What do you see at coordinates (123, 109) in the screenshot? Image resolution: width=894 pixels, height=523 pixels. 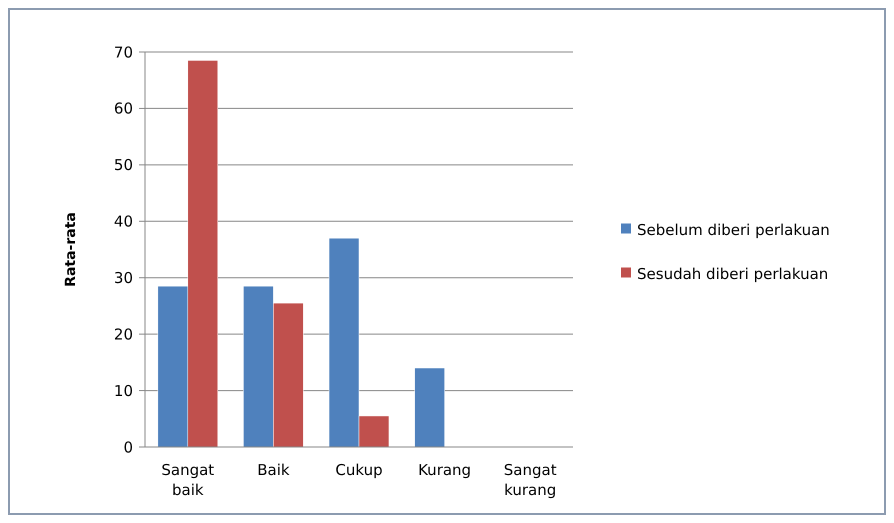 I see `y-tick-label: 60` at bounding box center [123, 109].